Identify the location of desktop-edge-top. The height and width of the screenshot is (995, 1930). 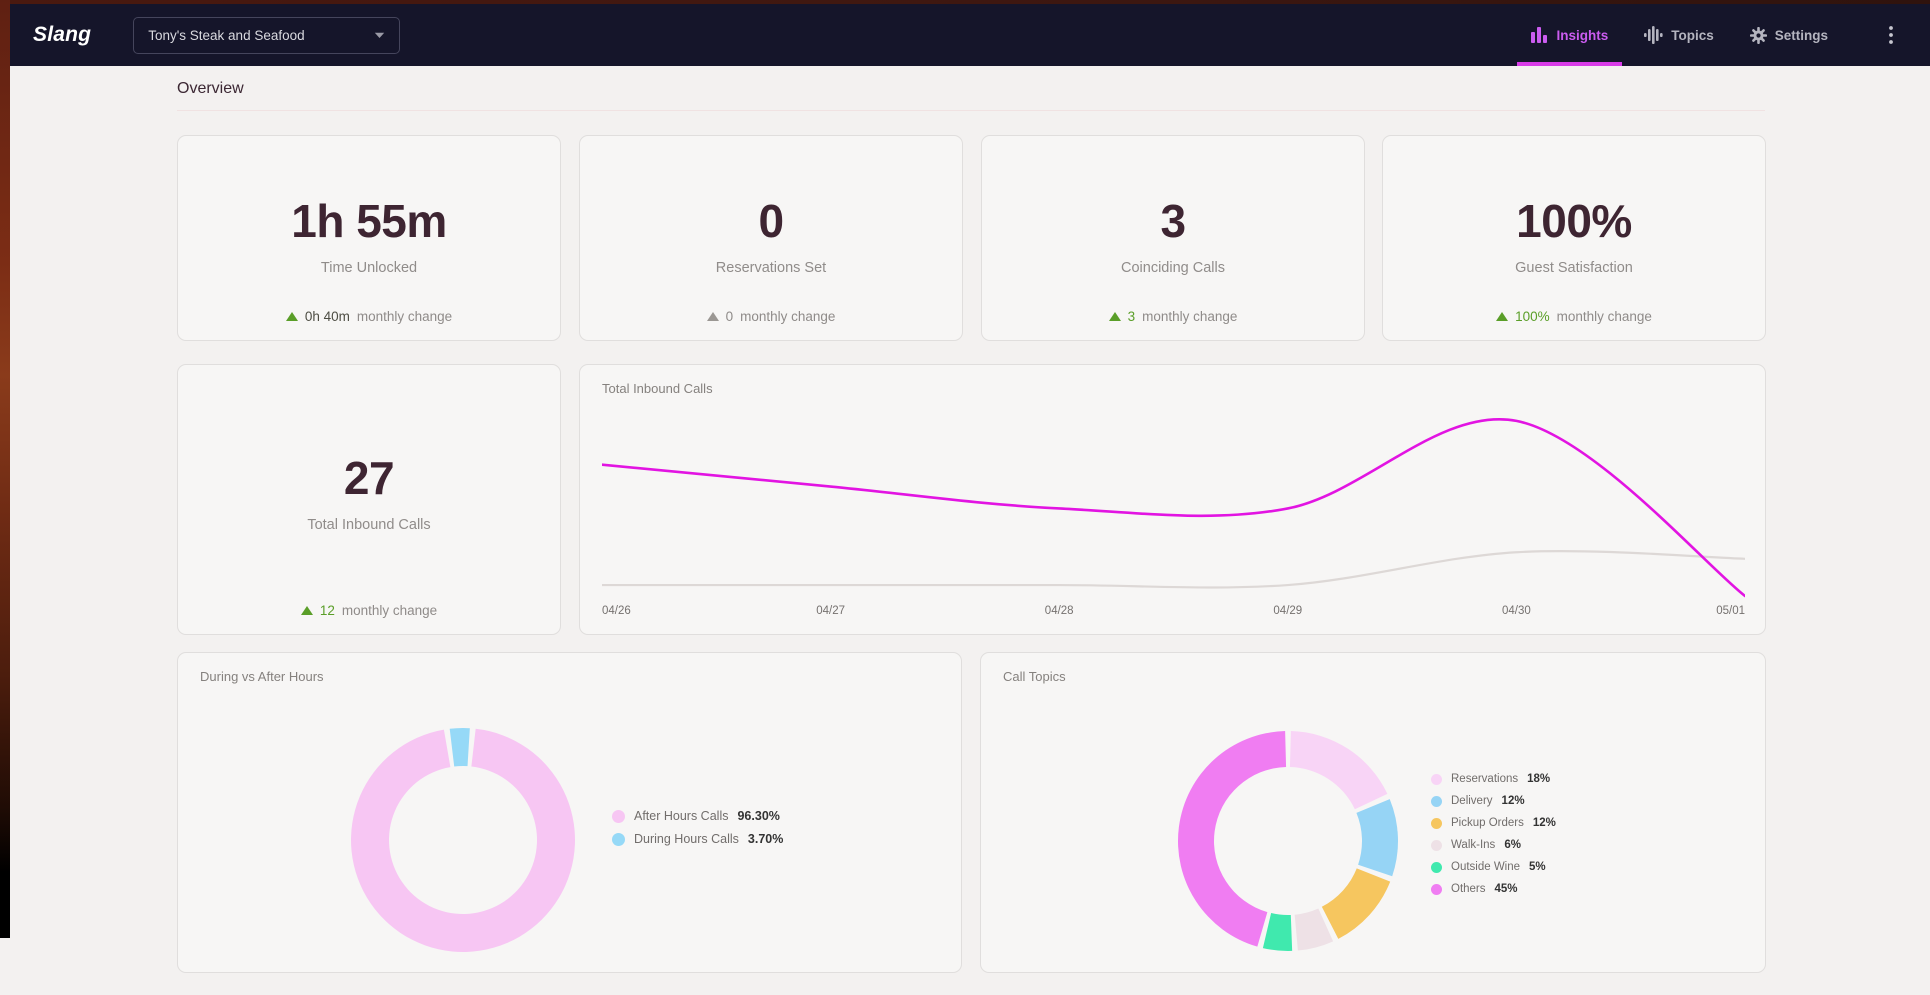
(965, 2).